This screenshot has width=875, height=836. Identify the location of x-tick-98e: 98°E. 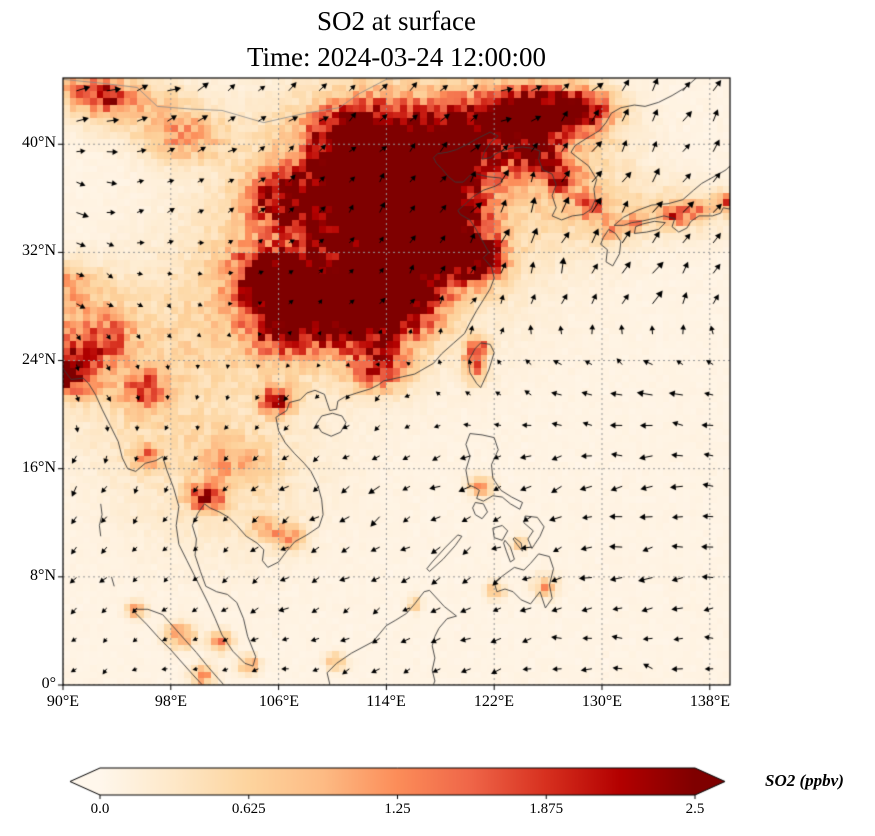
(171, 701).